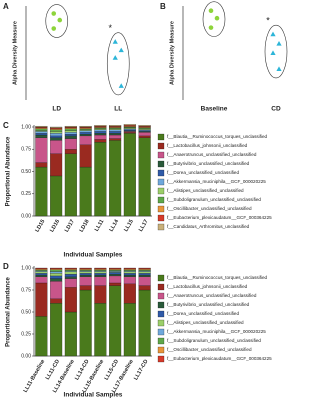  Describe the element at coordinates (6, 266) in the screenshot. I see `panel-label: D` at that location.